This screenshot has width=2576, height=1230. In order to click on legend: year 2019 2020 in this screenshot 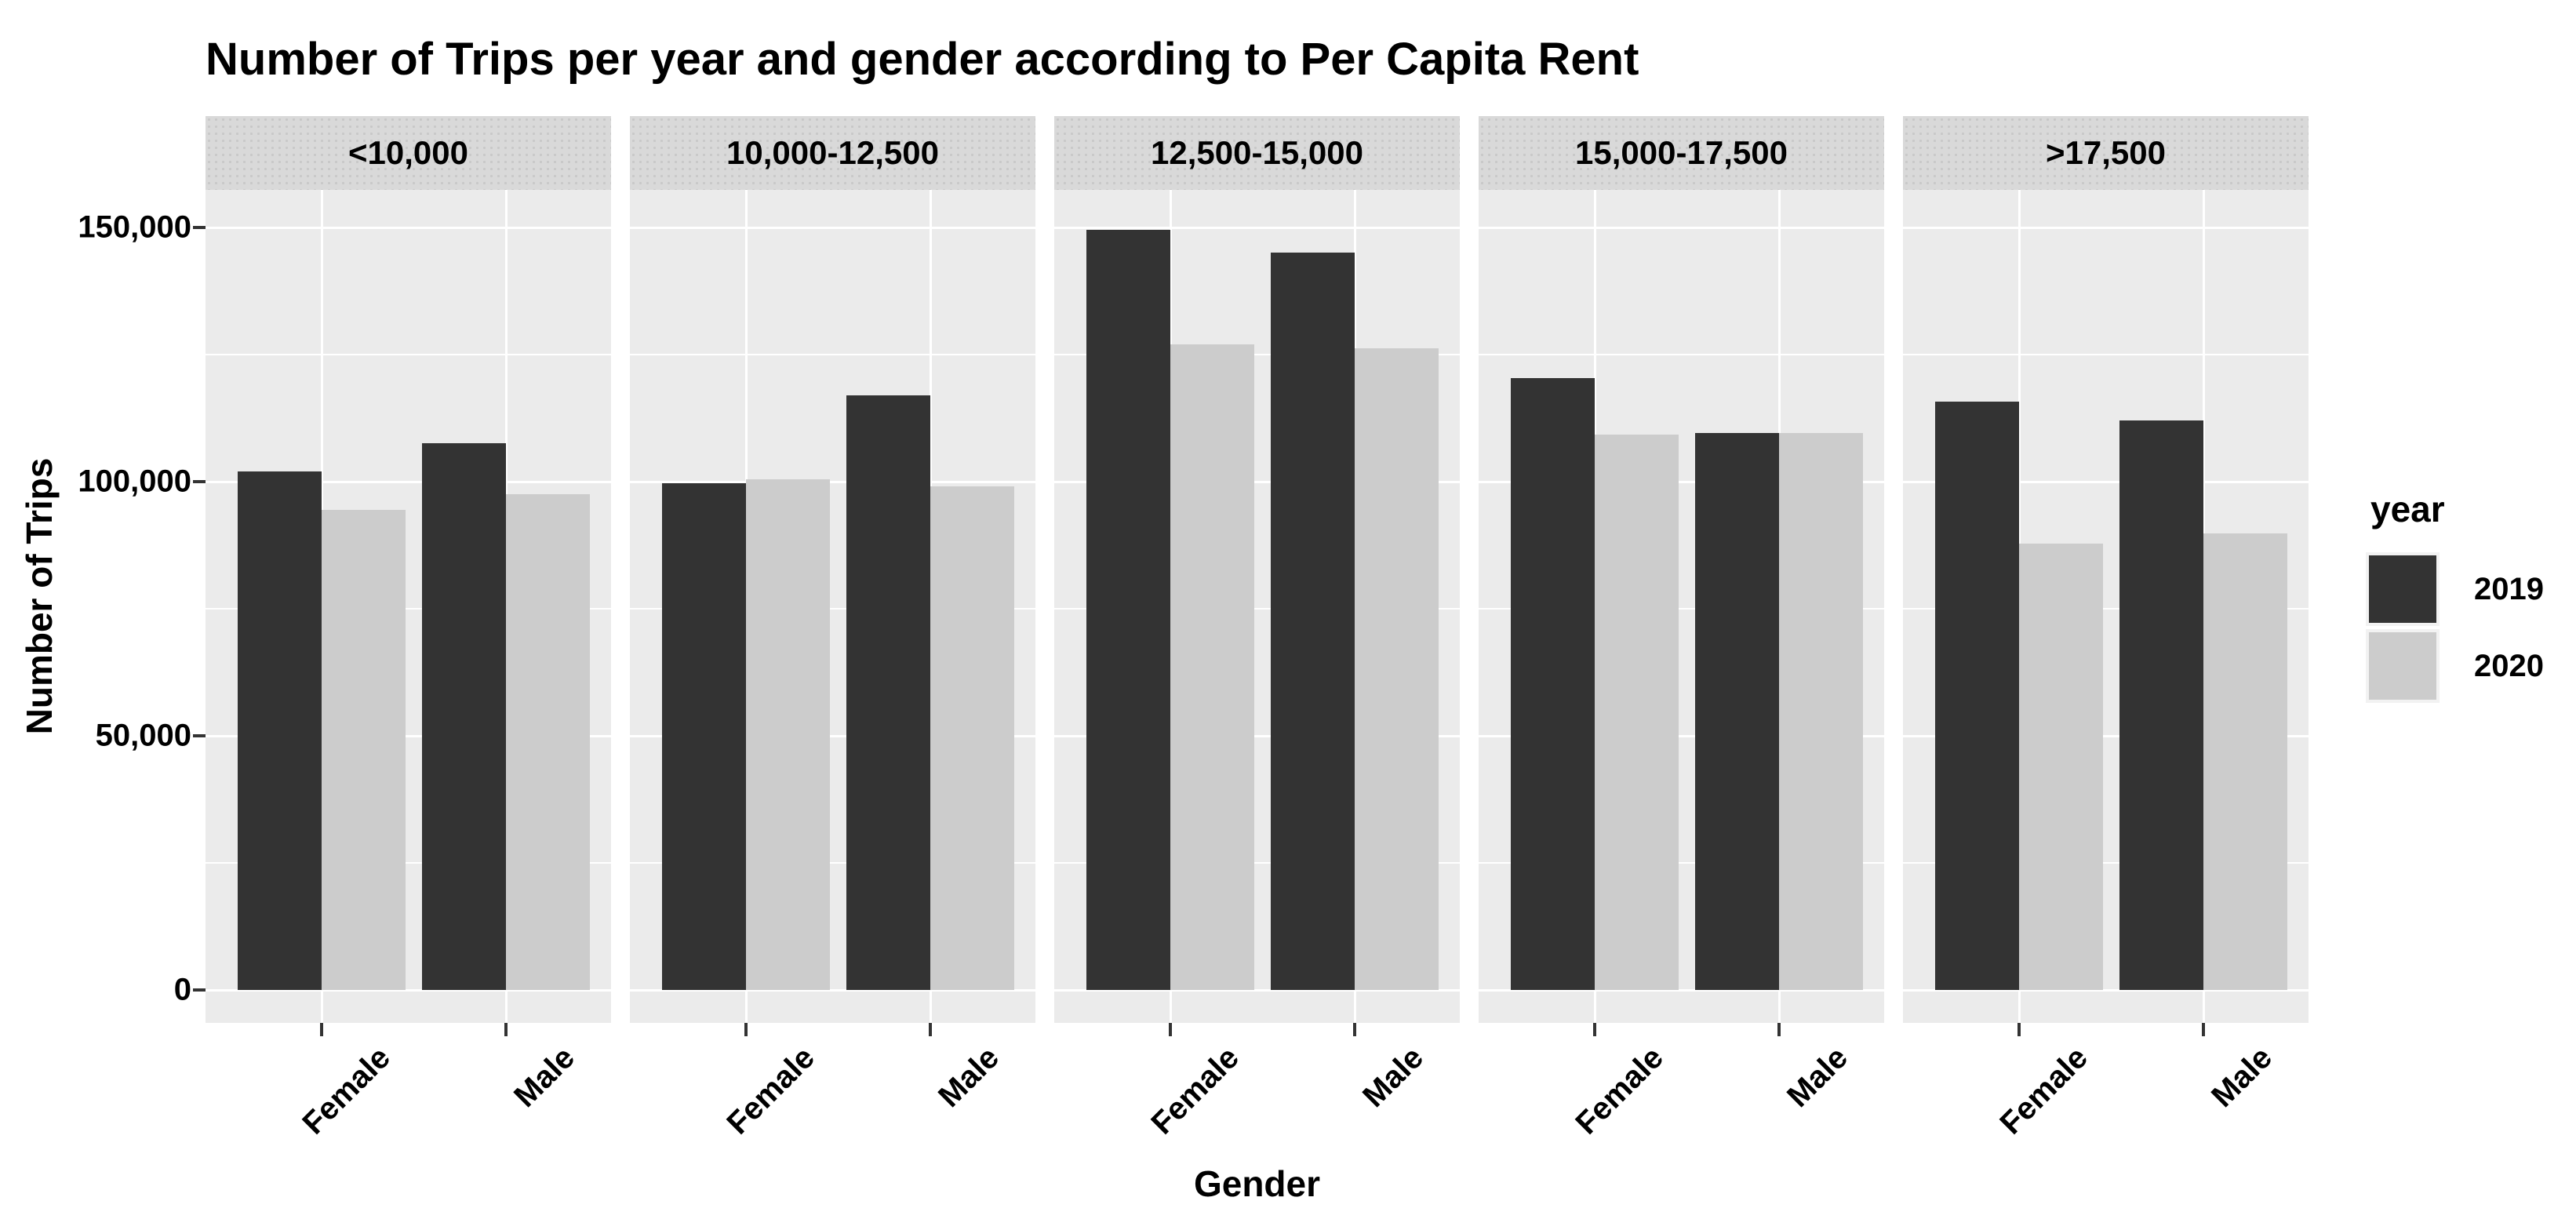, I will do `click(2471, 597)`.